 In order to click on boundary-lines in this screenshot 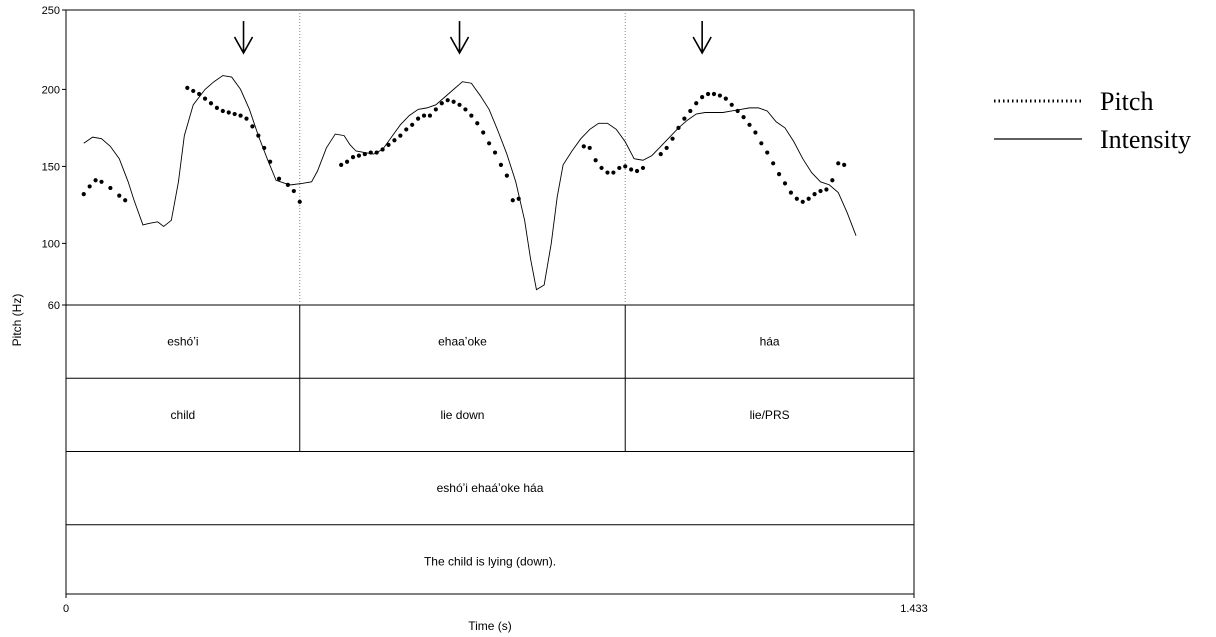, I will do `click(462, 157)`.